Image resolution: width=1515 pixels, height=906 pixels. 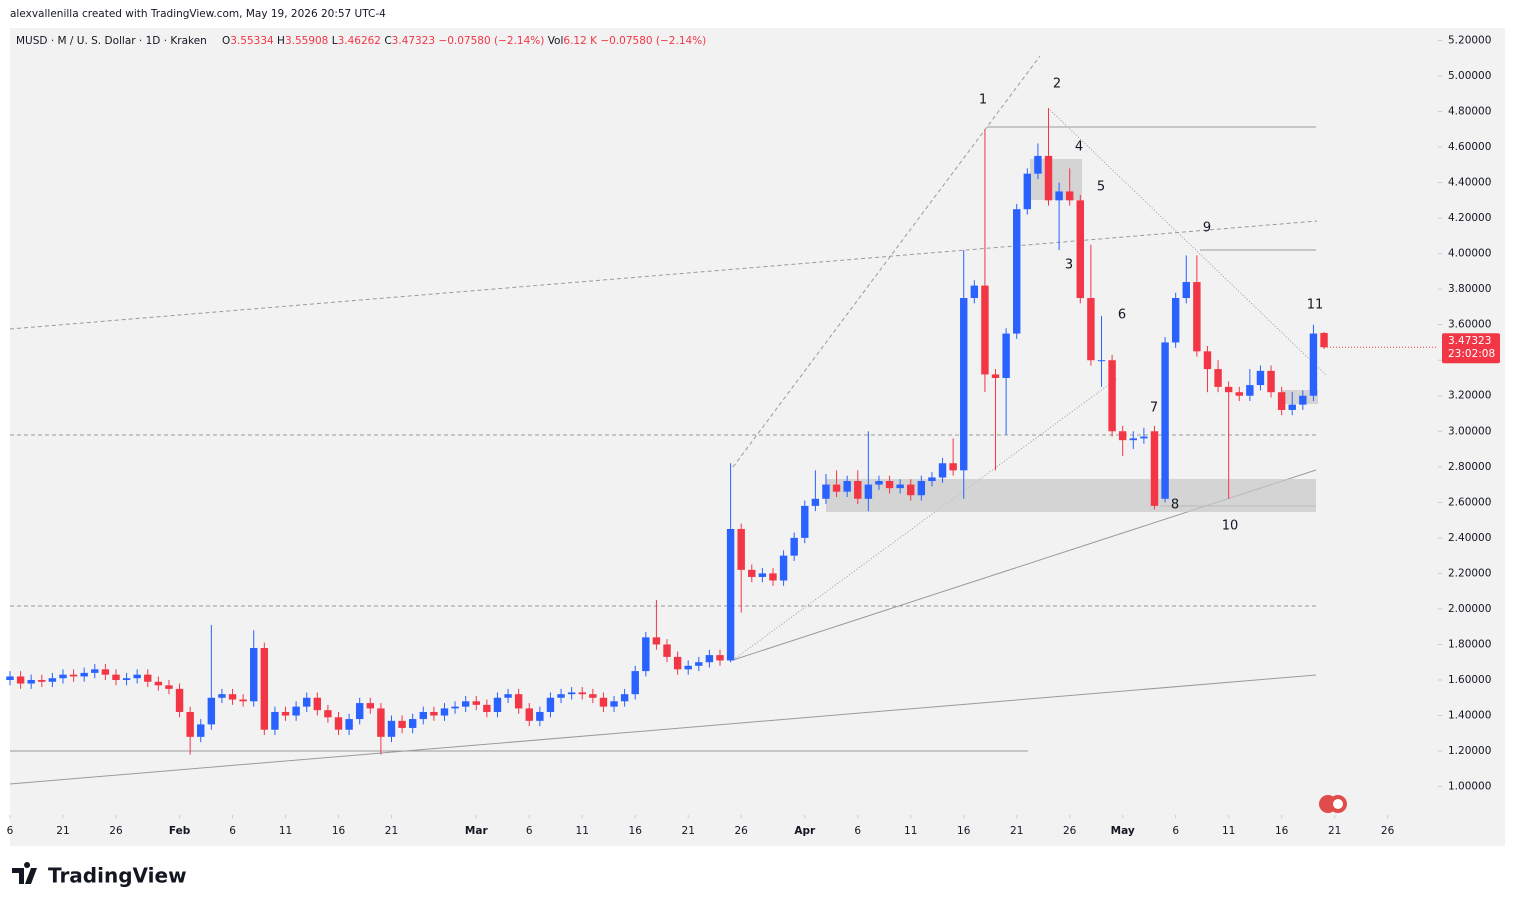 What do you see at coordinates (359, 41) in the screenshot?
I see `ohlc-value: 3.46262` at bounding box center [359, 41].